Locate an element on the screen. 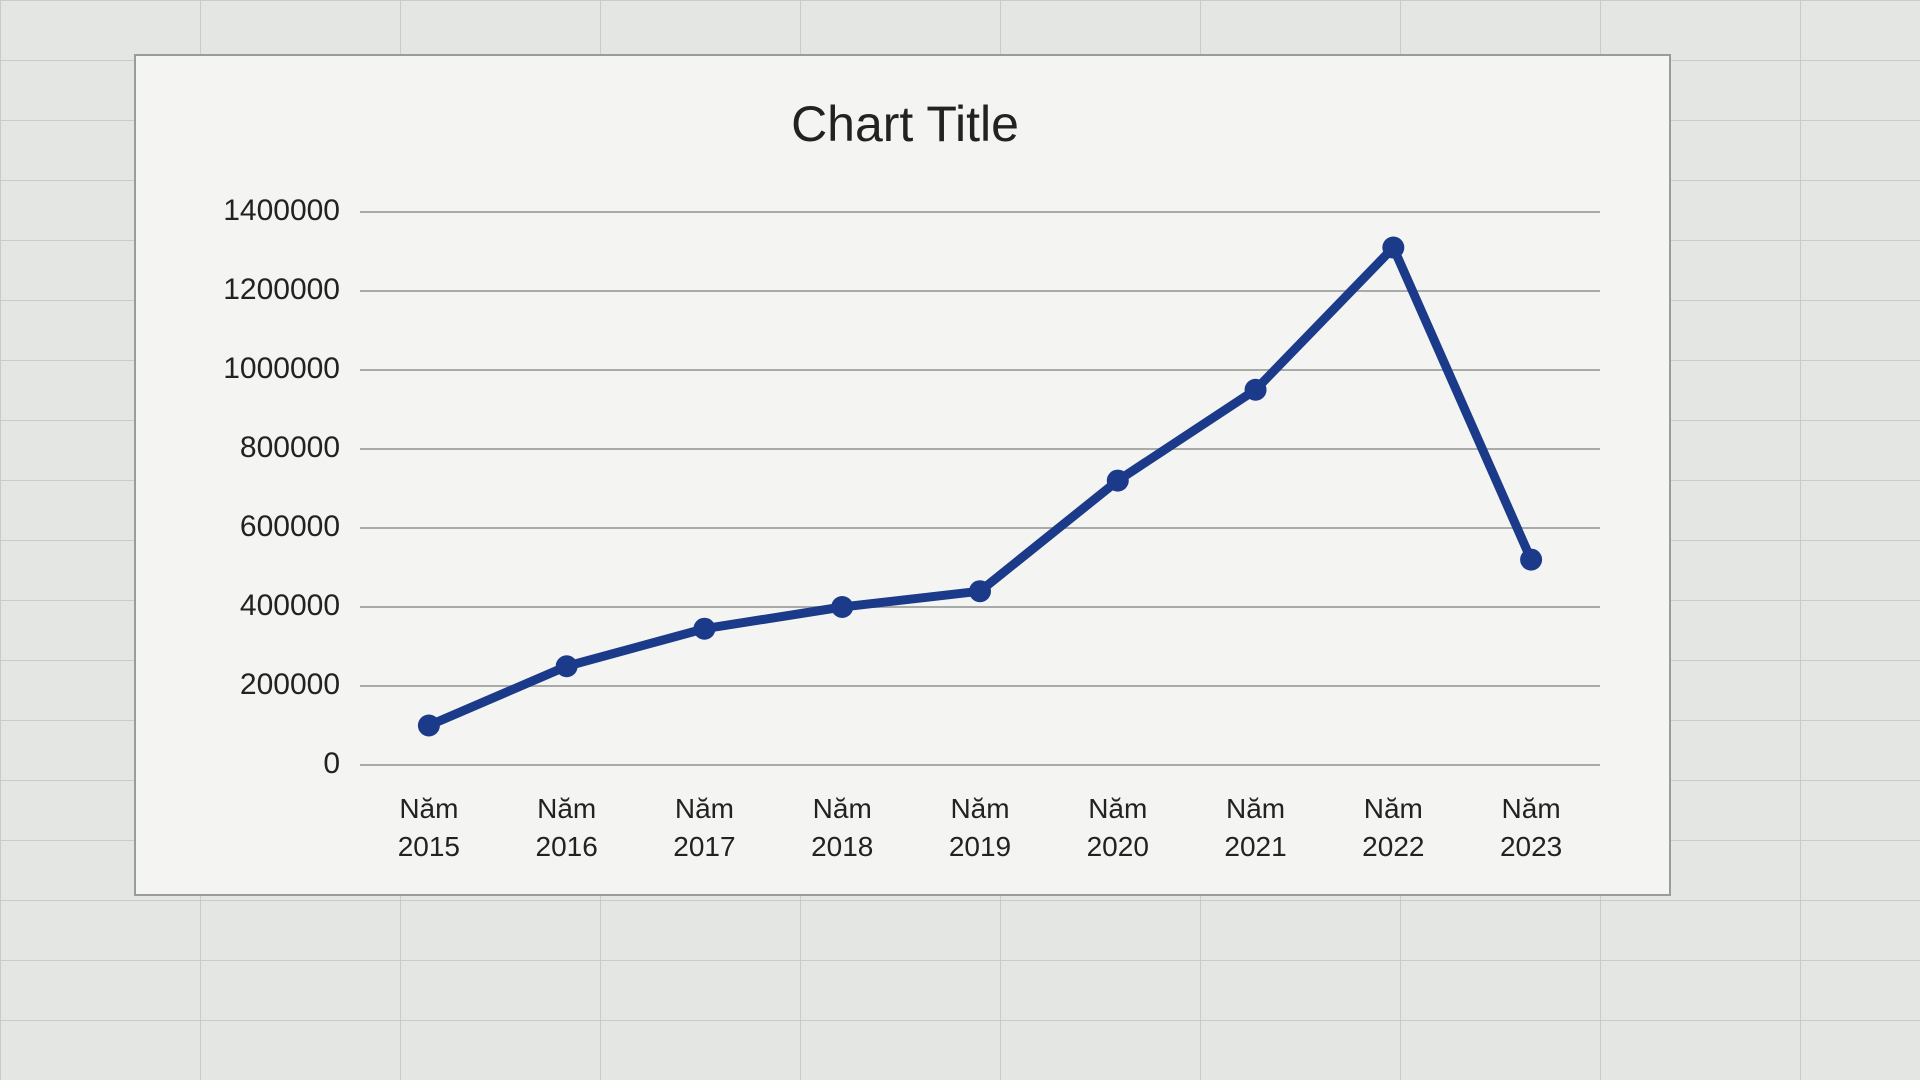  y-tick-label: 1200000 is located at coordinates (281, 289).